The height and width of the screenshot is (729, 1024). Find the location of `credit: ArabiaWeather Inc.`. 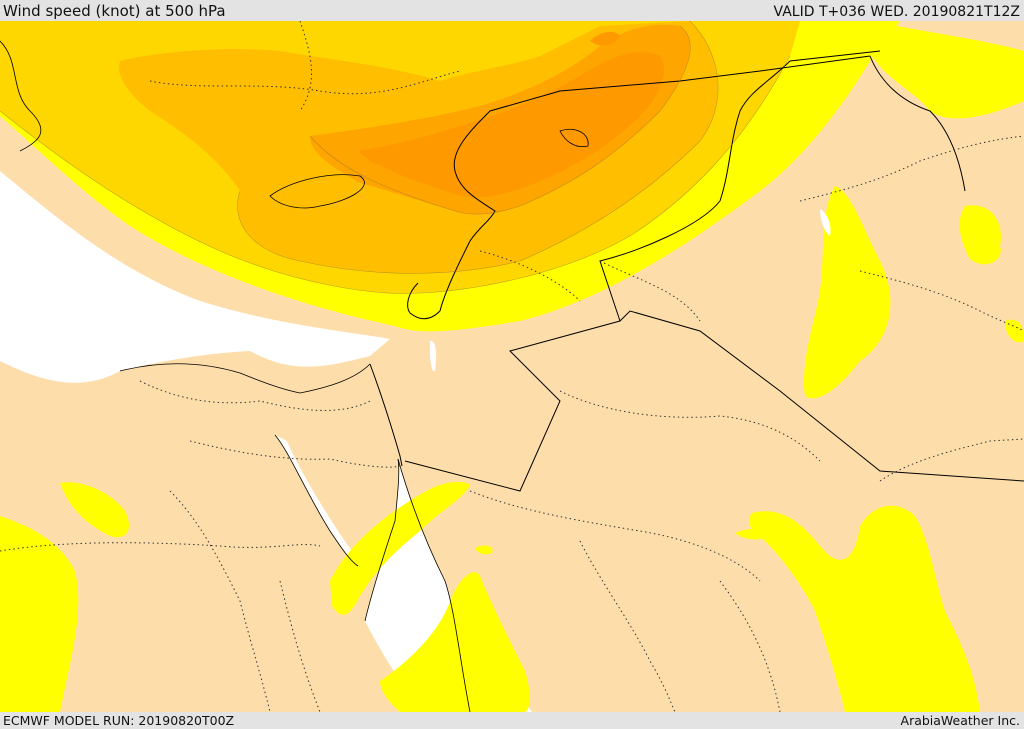

credit: ArabiaWeather Inc. is located at coordinates (960, 720).